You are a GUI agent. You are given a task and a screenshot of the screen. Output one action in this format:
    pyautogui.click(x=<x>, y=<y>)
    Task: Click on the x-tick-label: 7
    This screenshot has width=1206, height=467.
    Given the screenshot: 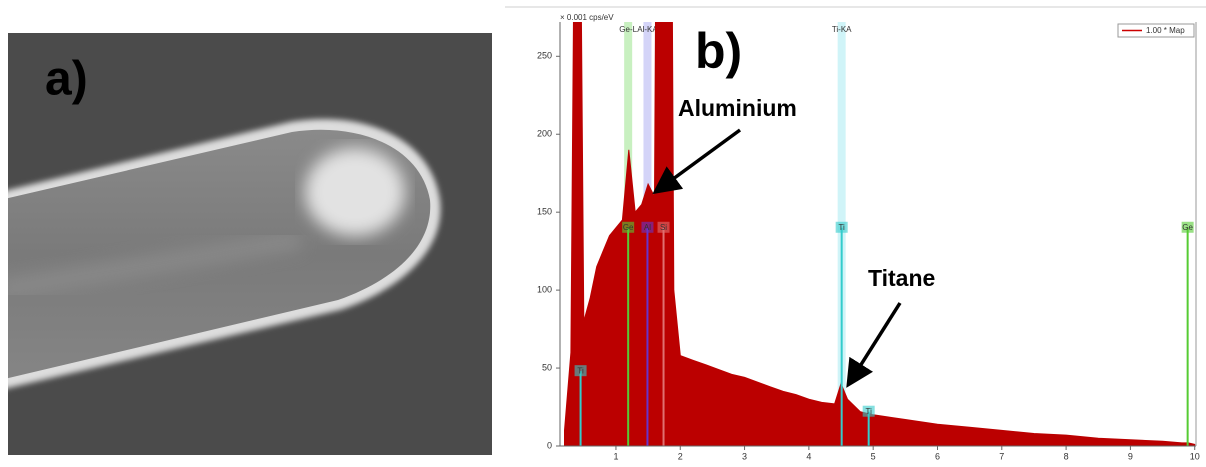 What is the action you would take?
    pyautogui.click(x=1001, y=456)
    